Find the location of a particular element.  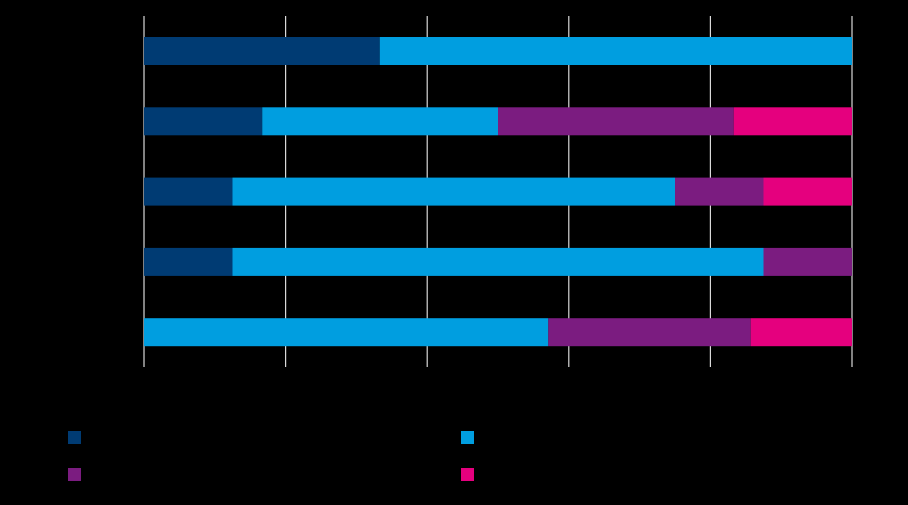

legend is located at coordinates (271, 456).